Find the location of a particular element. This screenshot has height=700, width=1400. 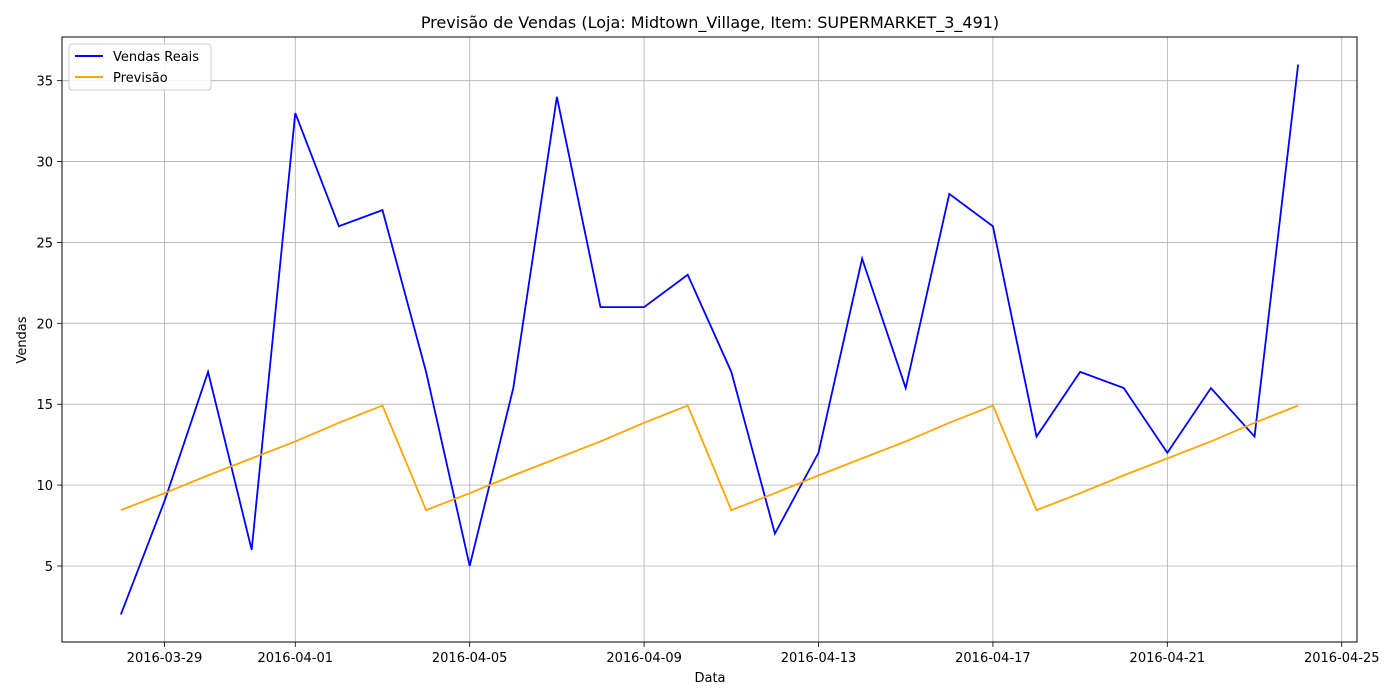

x-tick-label: 2016-03-29 is located at coordinates (165, 658).